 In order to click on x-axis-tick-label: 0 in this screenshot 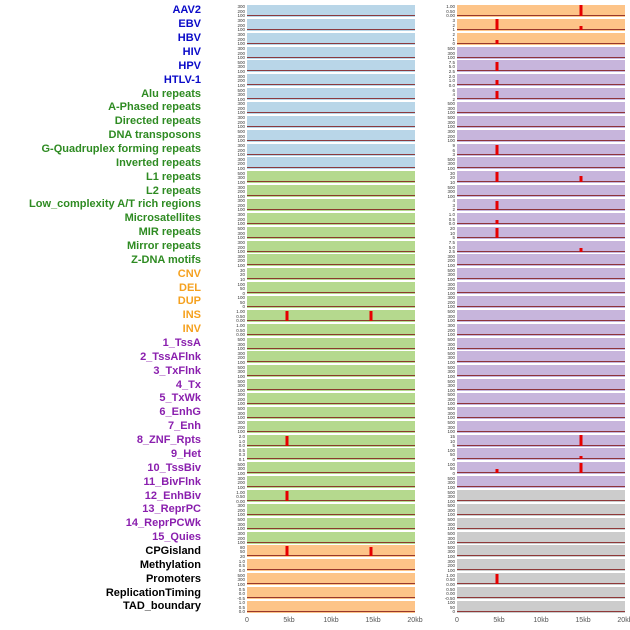, I will do `click(457, 620)`.